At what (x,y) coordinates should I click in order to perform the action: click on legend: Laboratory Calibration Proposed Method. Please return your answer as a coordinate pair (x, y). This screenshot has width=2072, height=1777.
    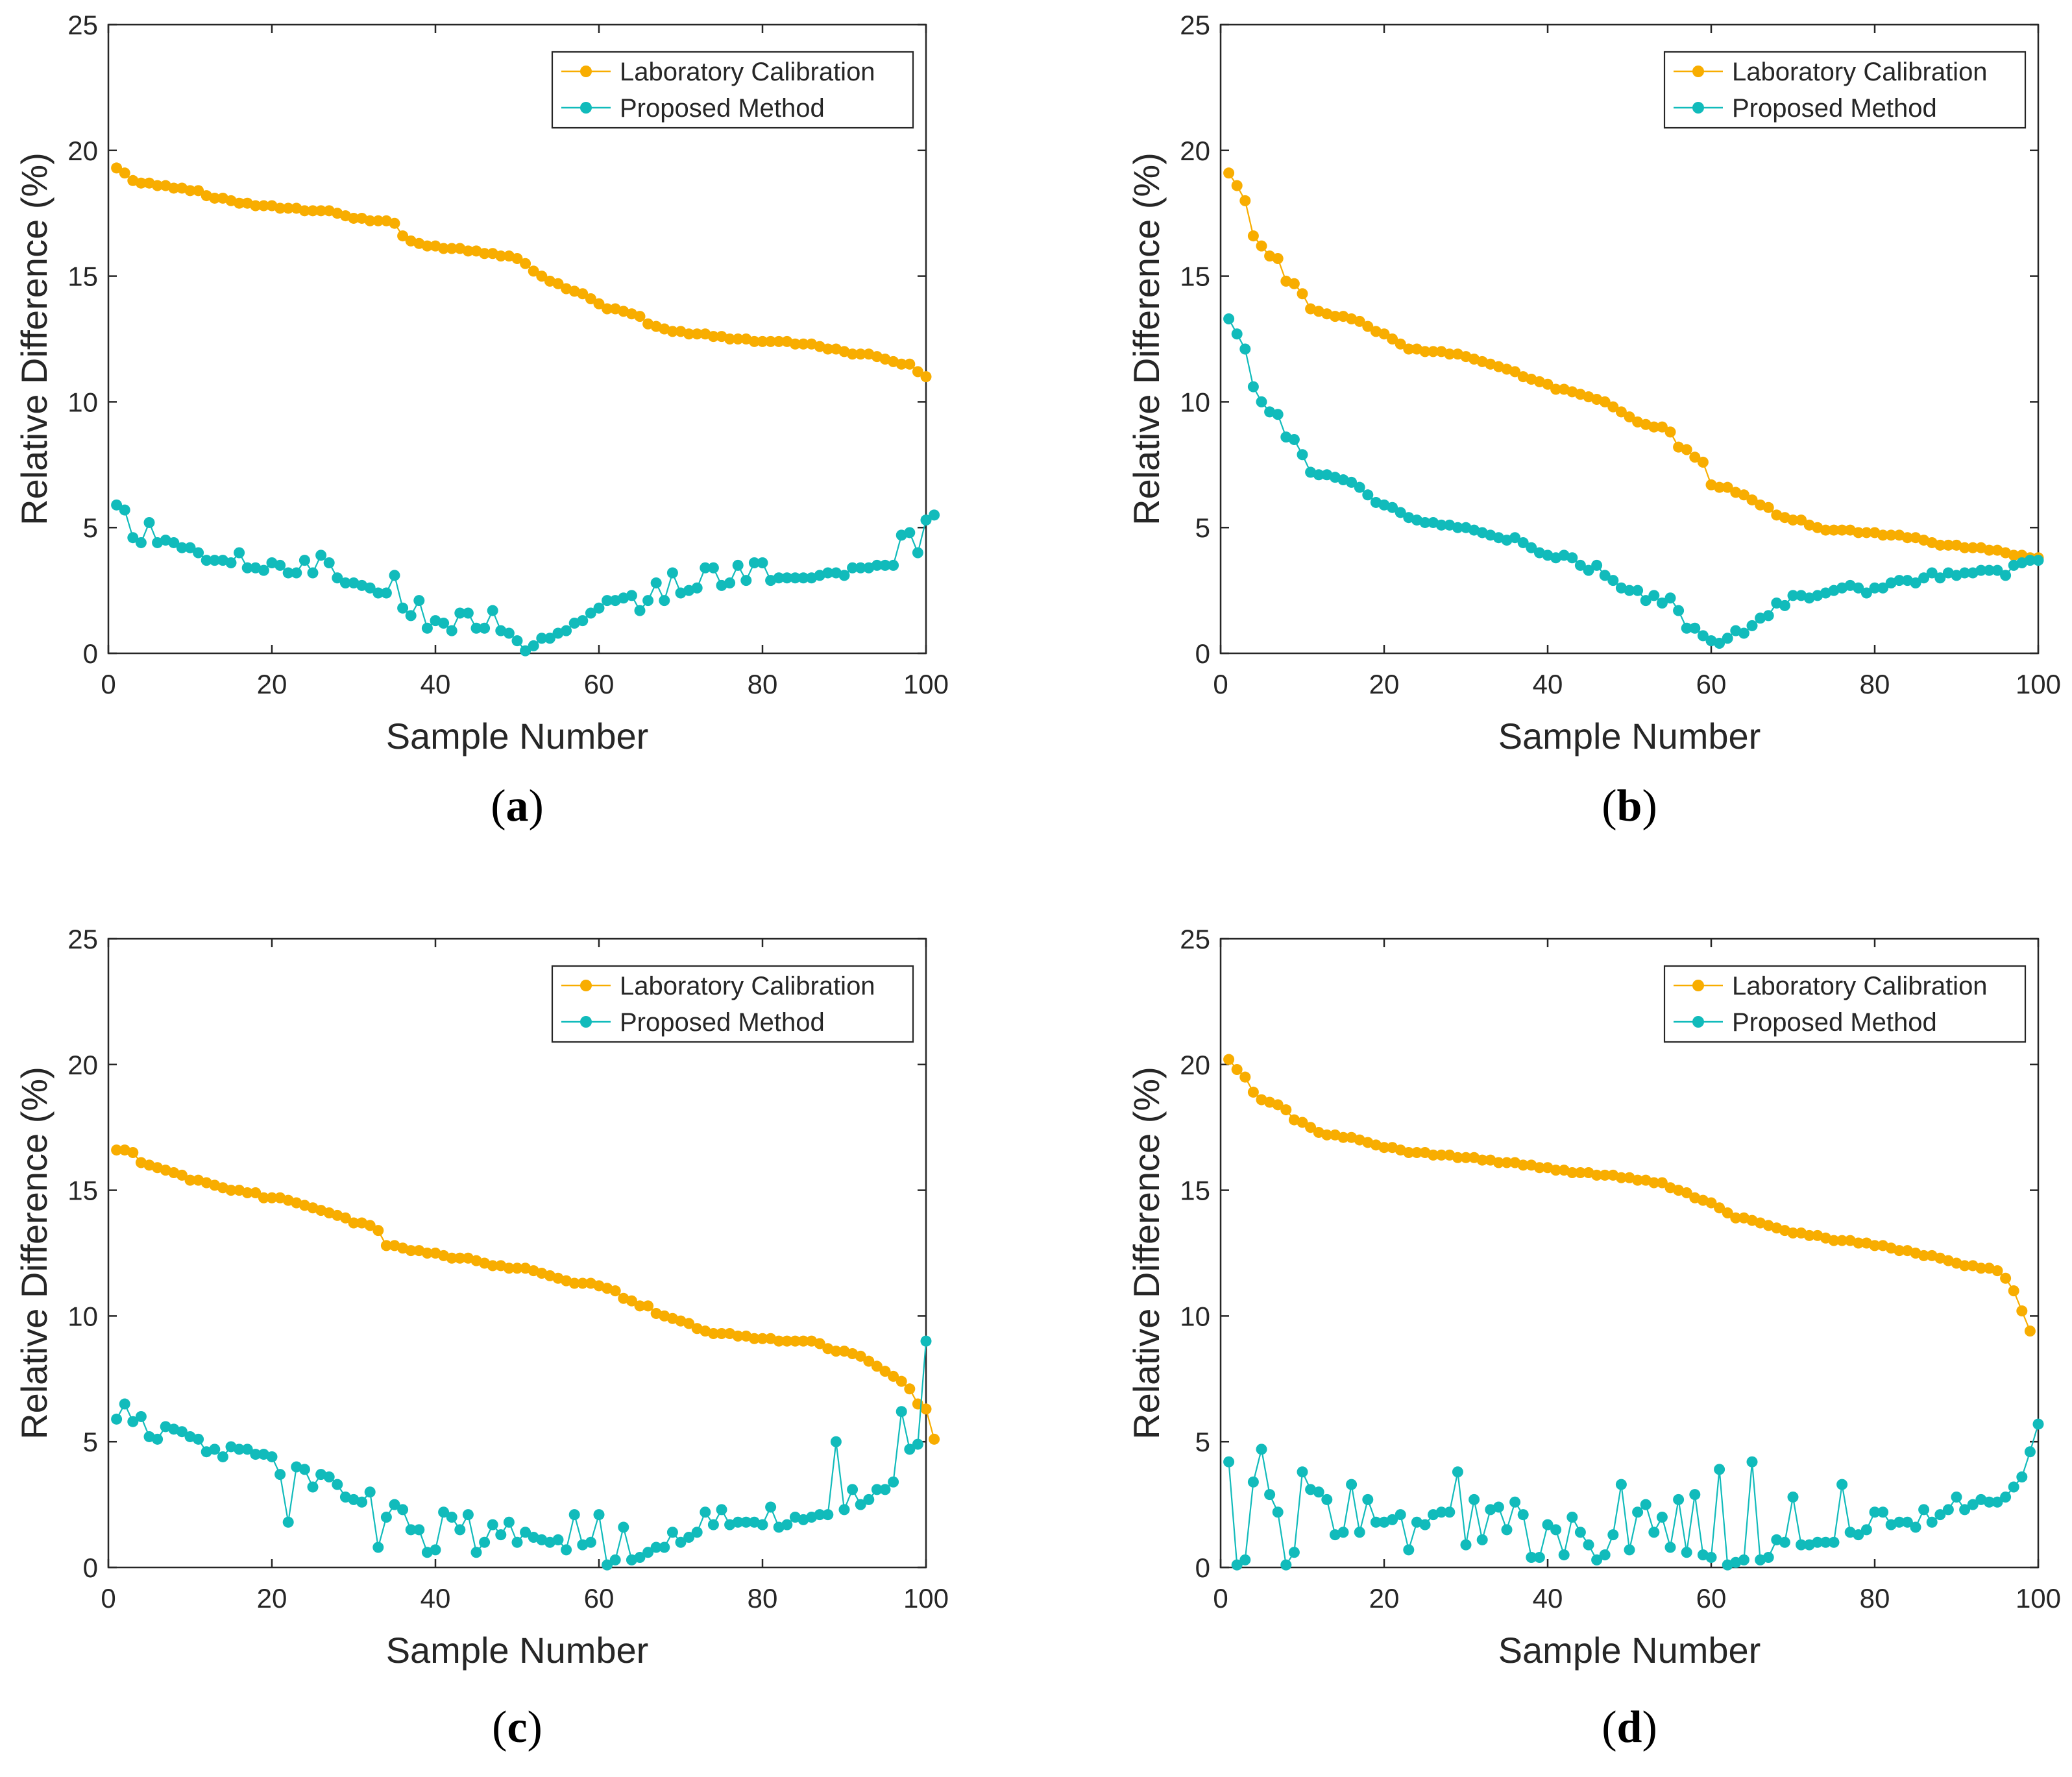
    Looking at the image, I should click on (1845, 1004).